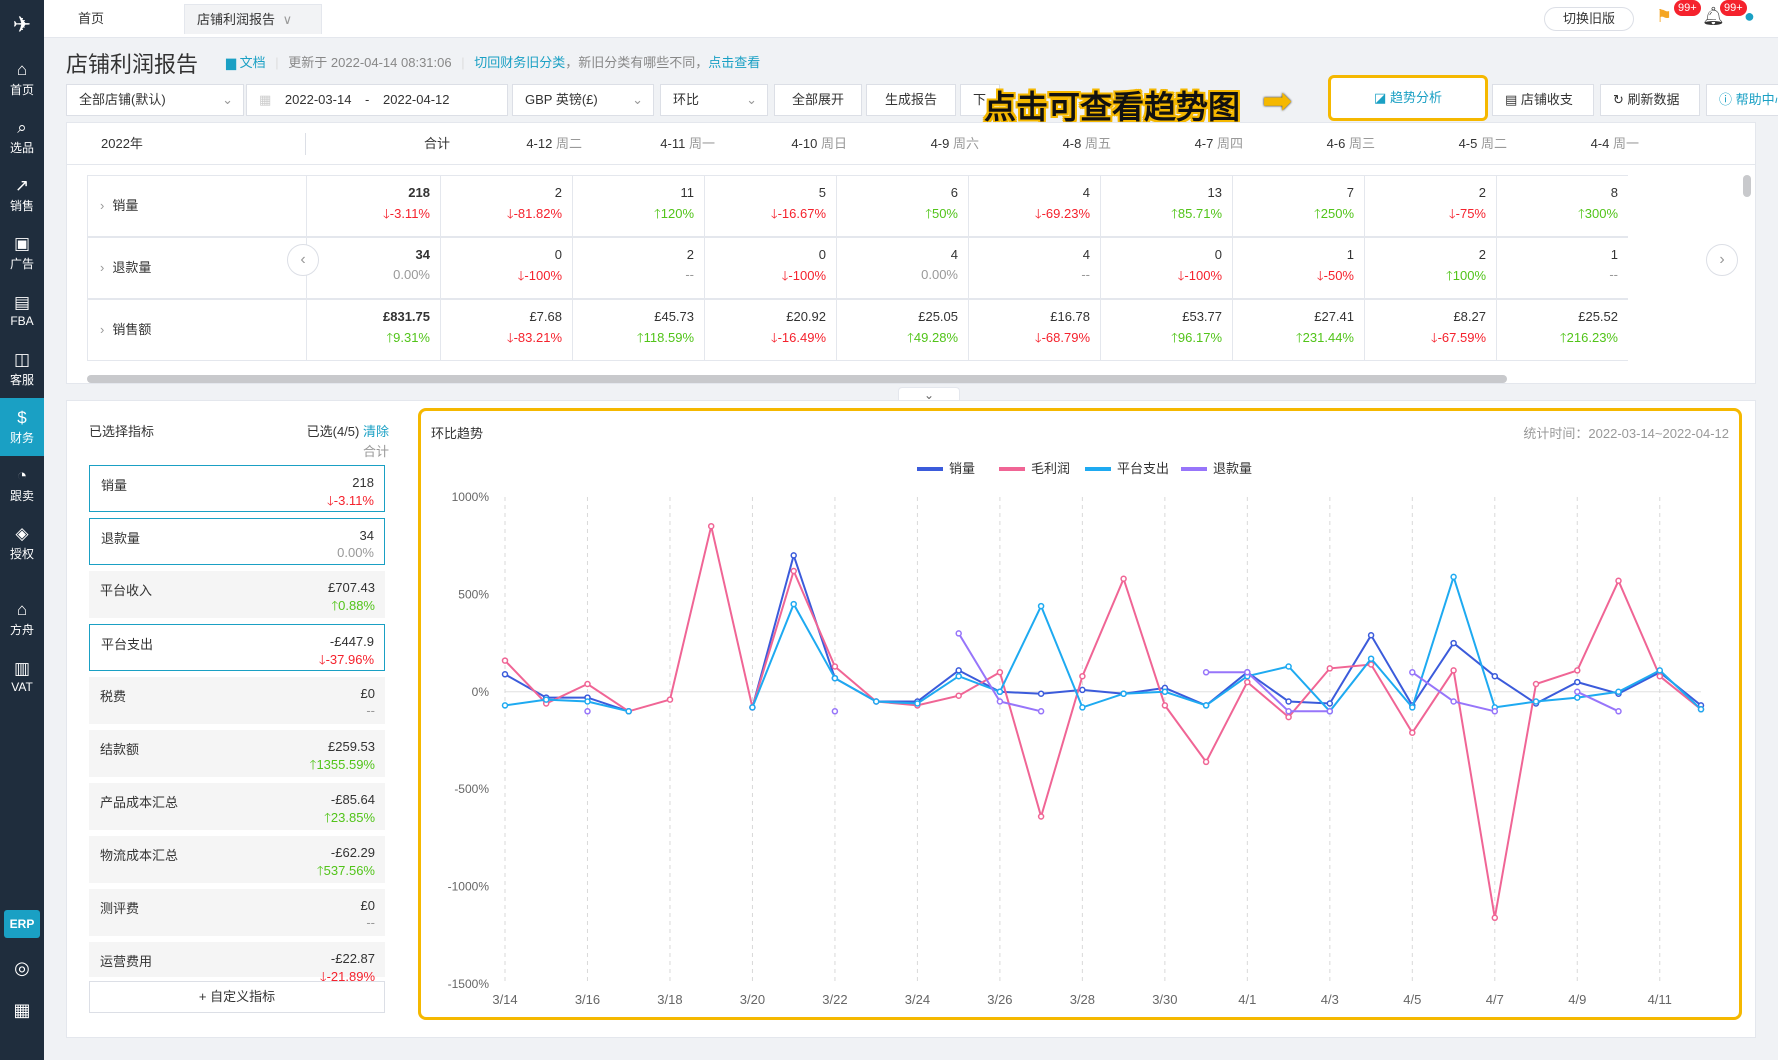 The image size is (1778, 1060). What do you see at coordinates (1722, 260) in the screenshot?
I see `scroll-right-button: ›` at bounding box center [1722, 260].